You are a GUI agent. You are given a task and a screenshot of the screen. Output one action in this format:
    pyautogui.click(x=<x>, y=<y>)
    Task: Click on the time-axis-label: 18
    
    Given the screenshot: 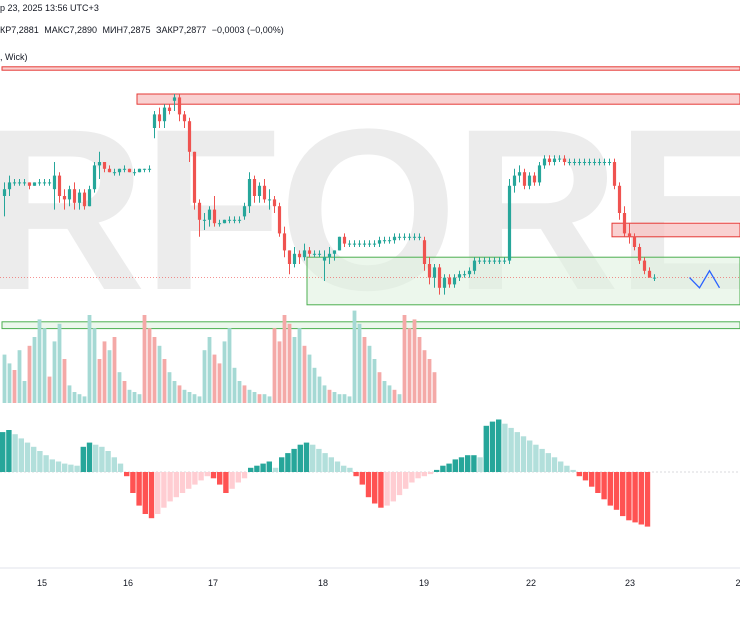 What is the action you would take?
    pyautogui.click(x=323, y=583)
    